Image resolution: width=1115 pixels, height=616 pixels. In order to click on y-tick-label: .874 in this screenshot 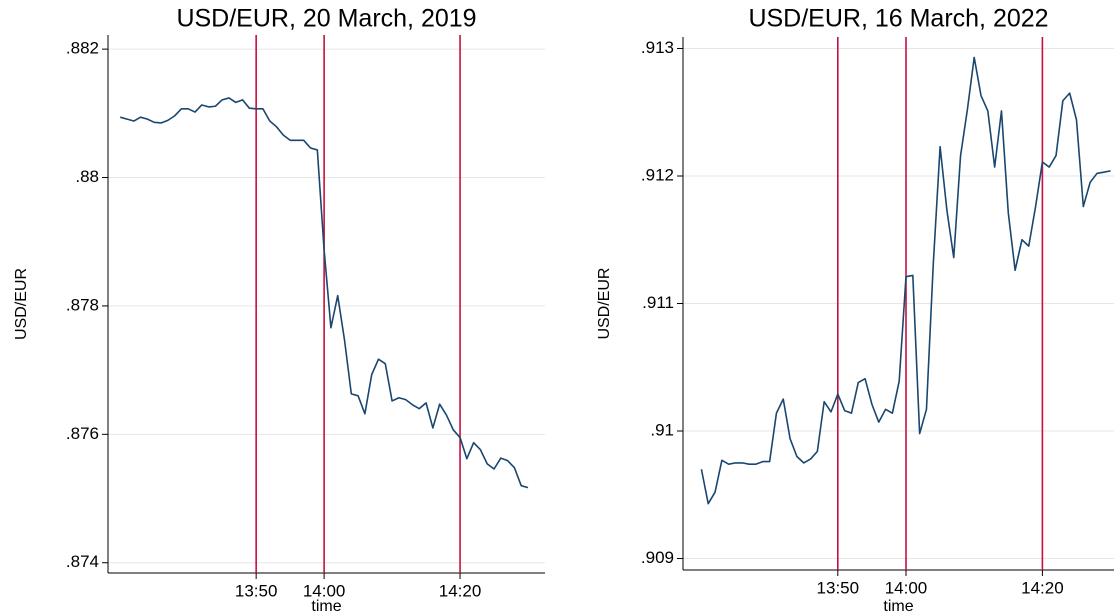, I will do `click(82, 561)`.